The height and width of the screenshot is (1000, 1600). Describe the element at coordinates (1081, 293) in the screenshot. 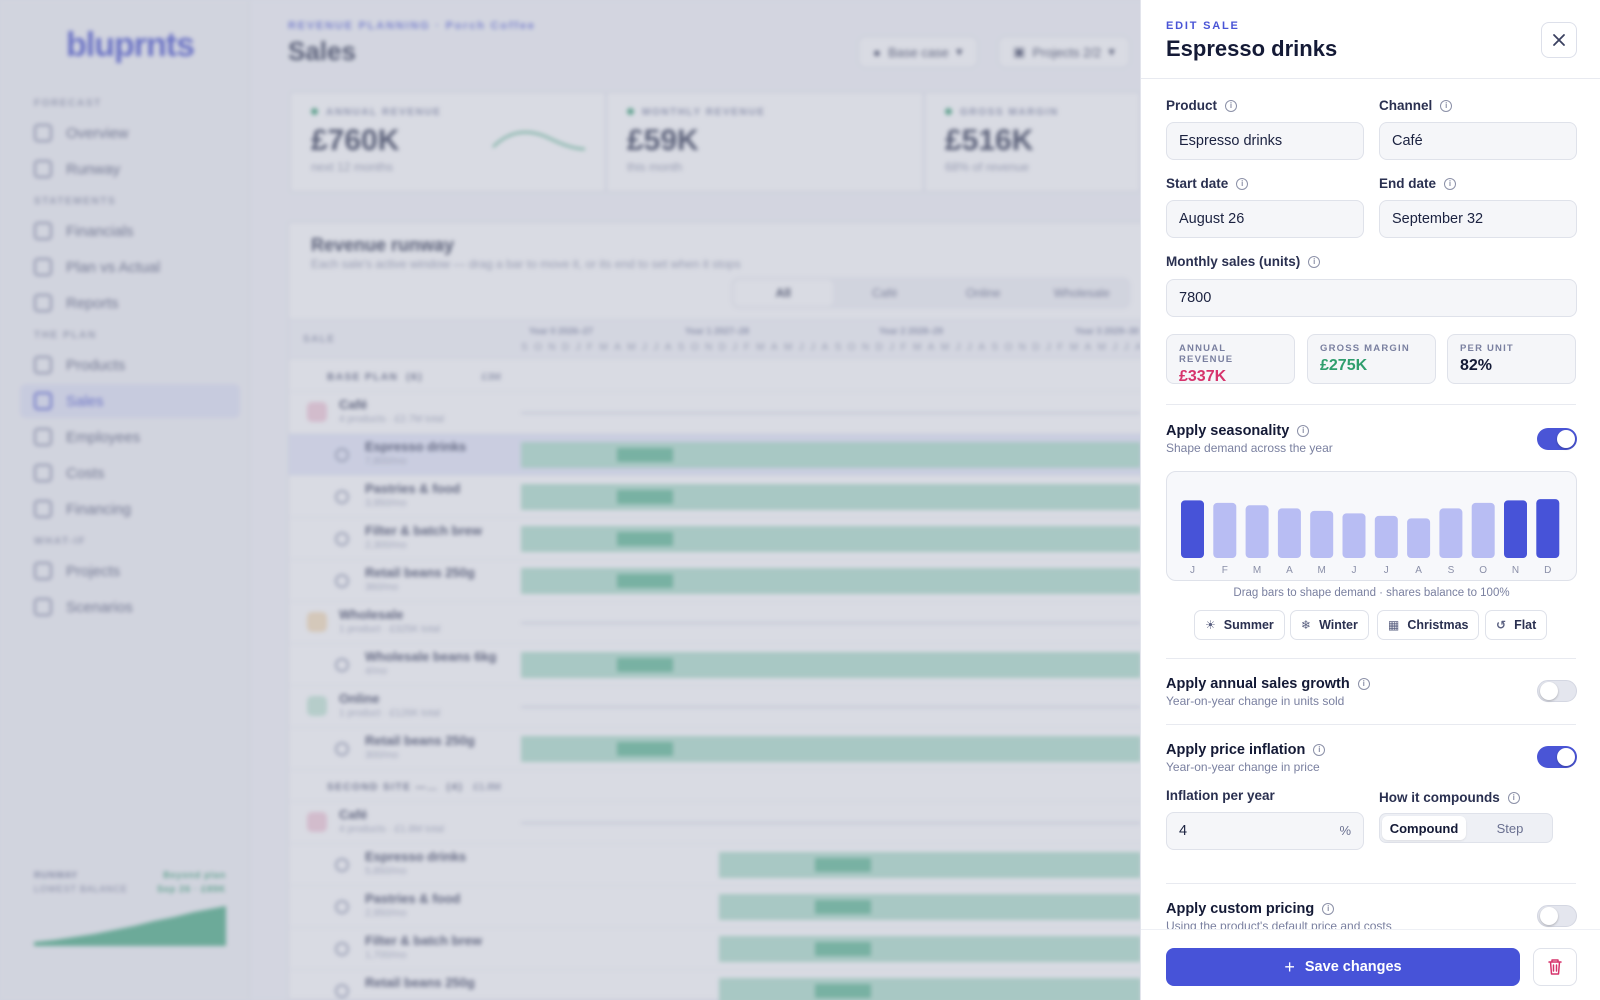

I see `filter-wholesale: Wholesale` at that location.